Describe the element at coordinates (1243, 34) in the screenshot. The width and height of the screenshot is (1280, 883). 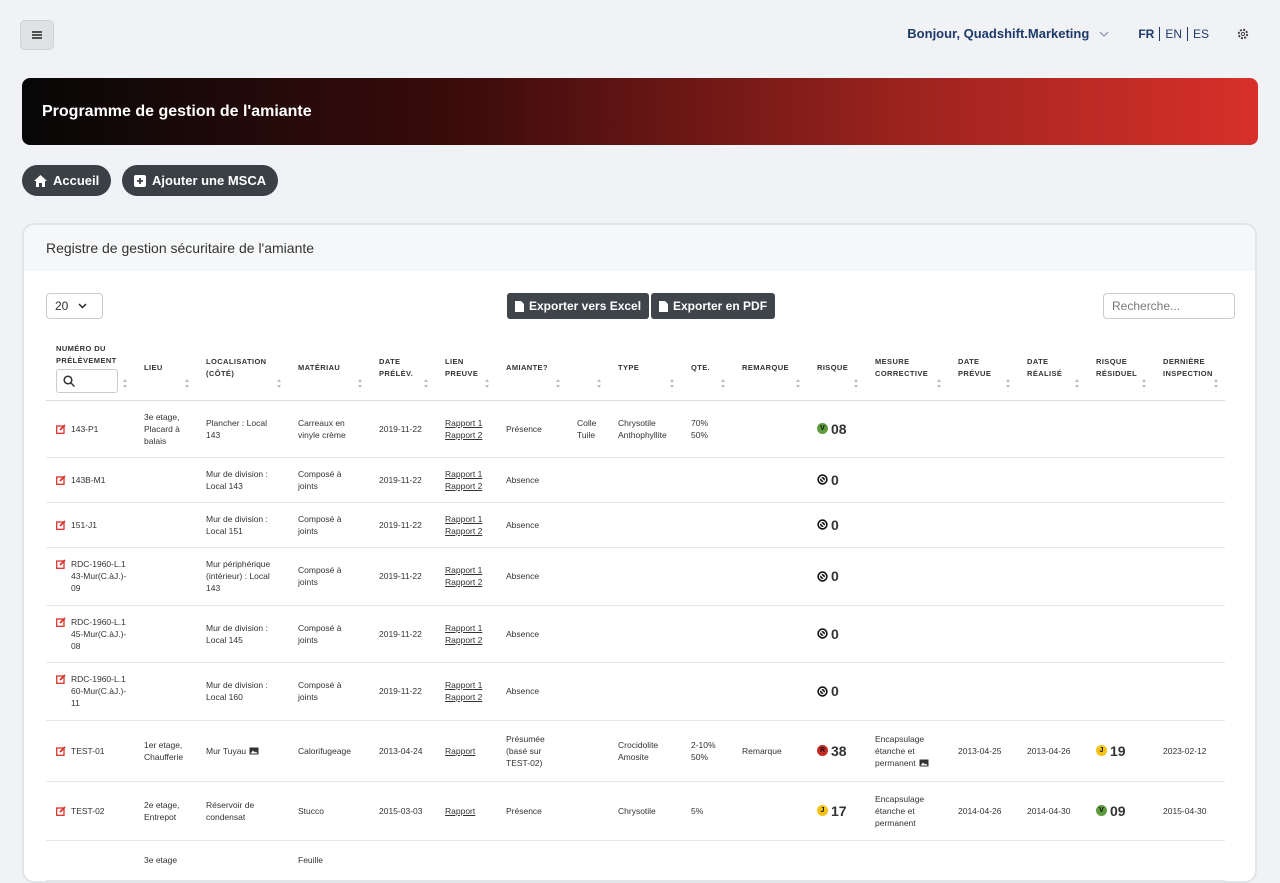
I see `settings-icon` at that location.